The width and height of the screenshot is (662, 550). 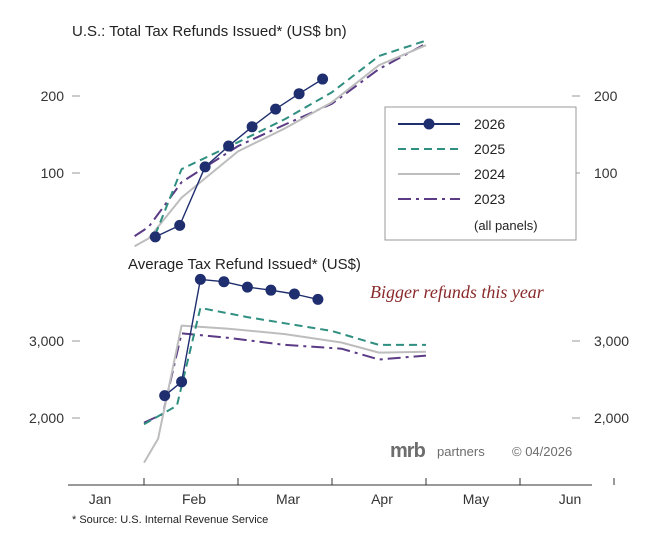 What do you see at coordinates (542, 451) in the screenshot?
I see `brand-date: © 04/2026` at bounding box center [542, 451].